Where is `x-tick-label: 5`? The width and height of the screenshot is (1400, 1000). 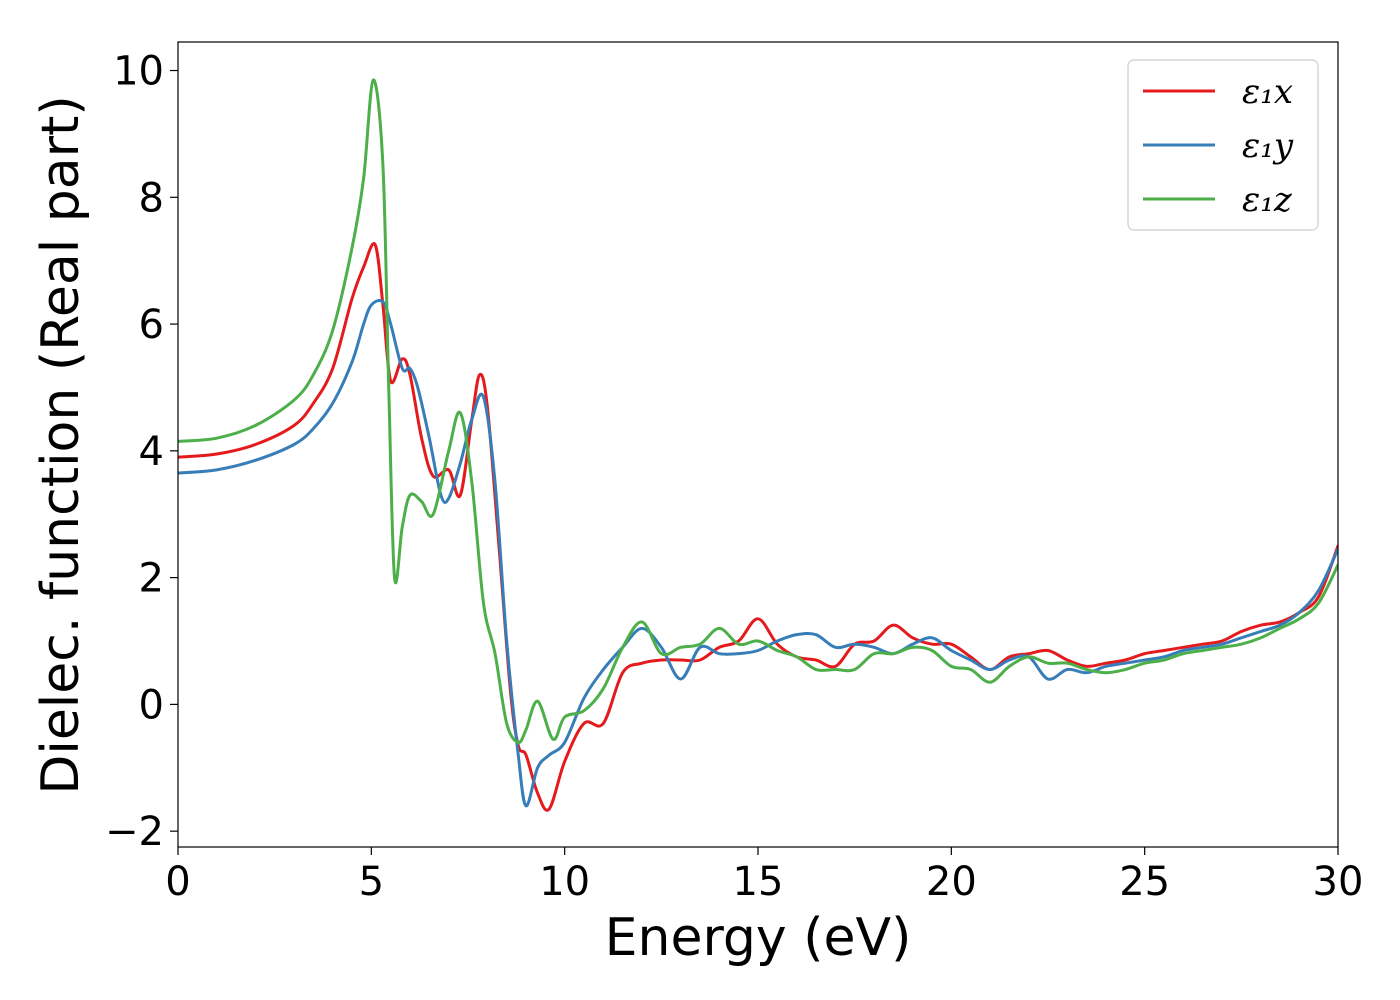 x-tick-label: 5 is located at coordinates (371, 882).